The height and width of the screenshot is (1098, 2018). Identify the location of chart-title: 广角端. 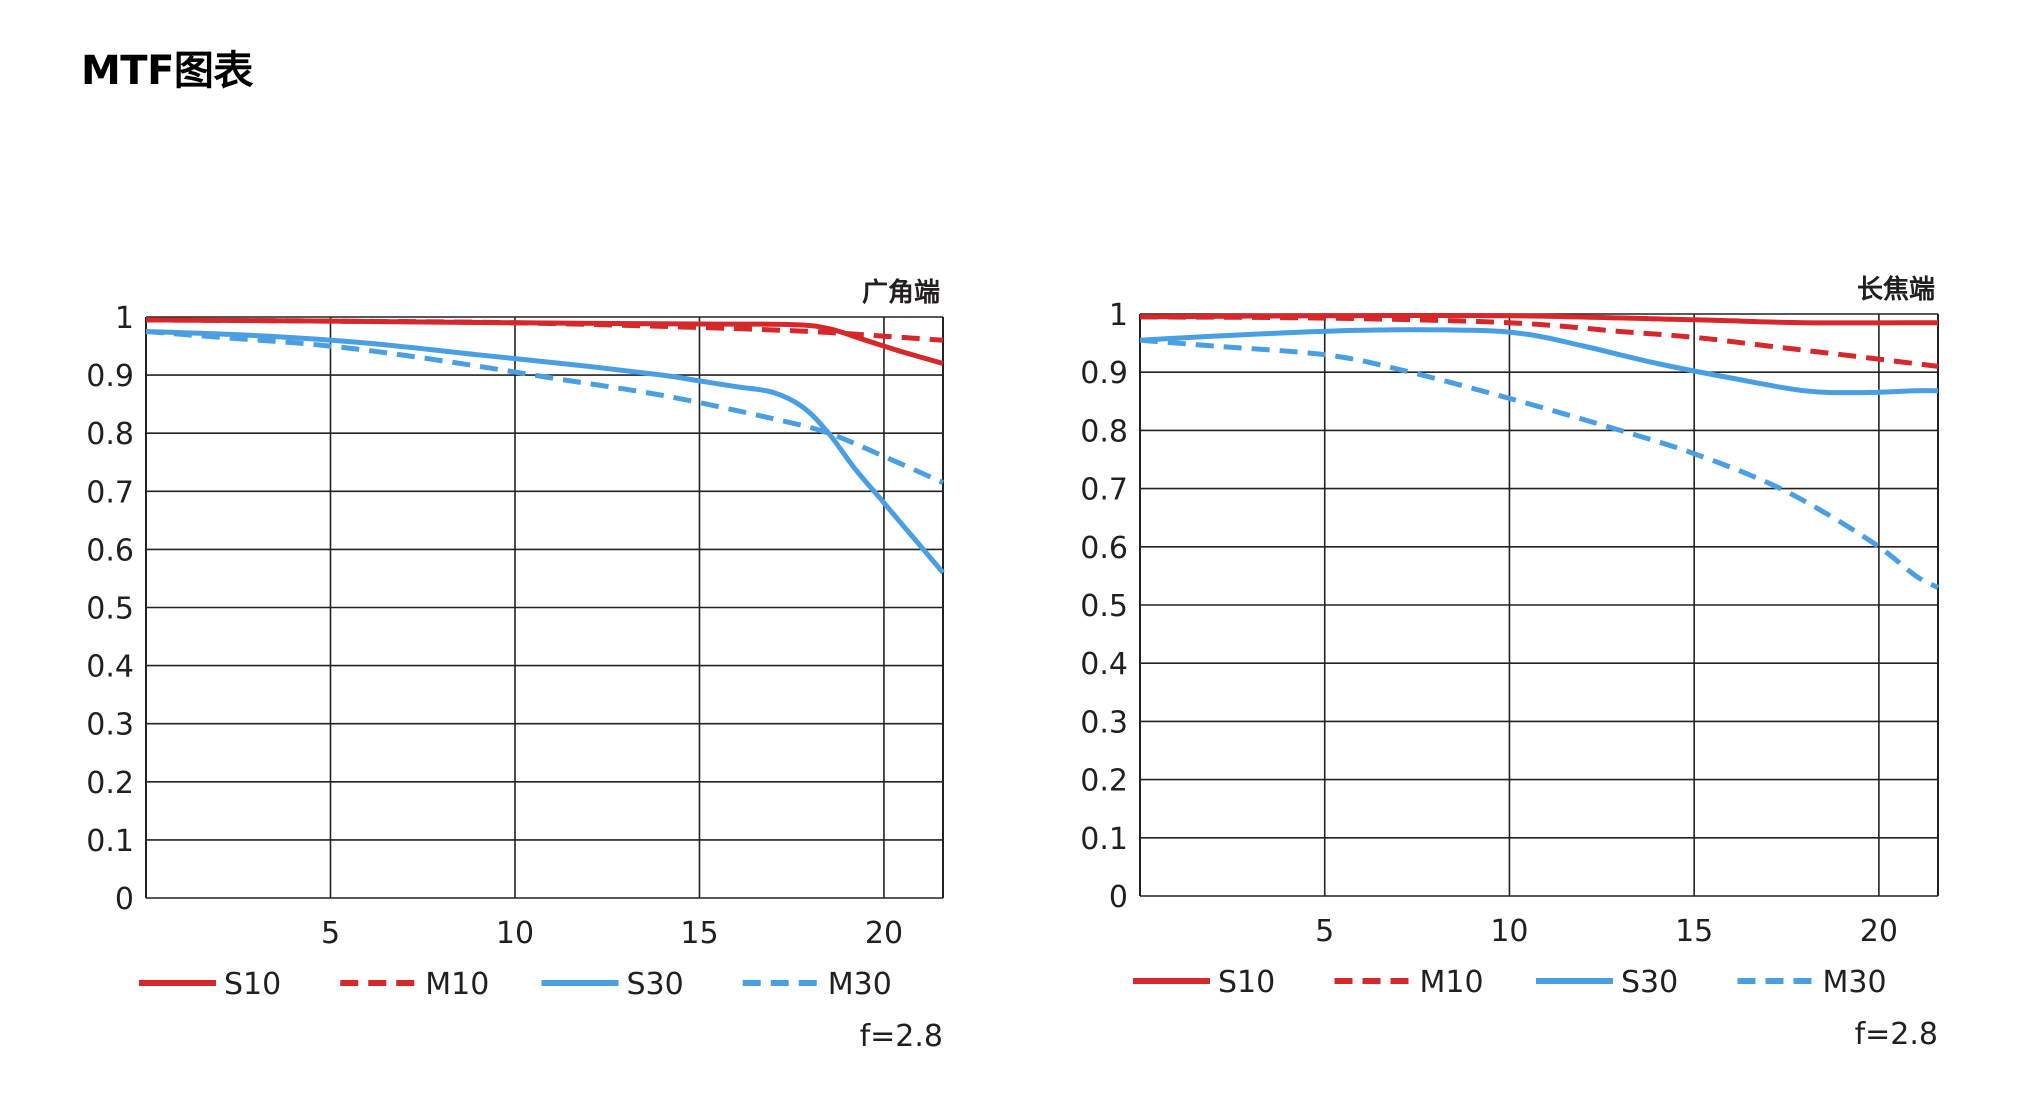
(901, 292).